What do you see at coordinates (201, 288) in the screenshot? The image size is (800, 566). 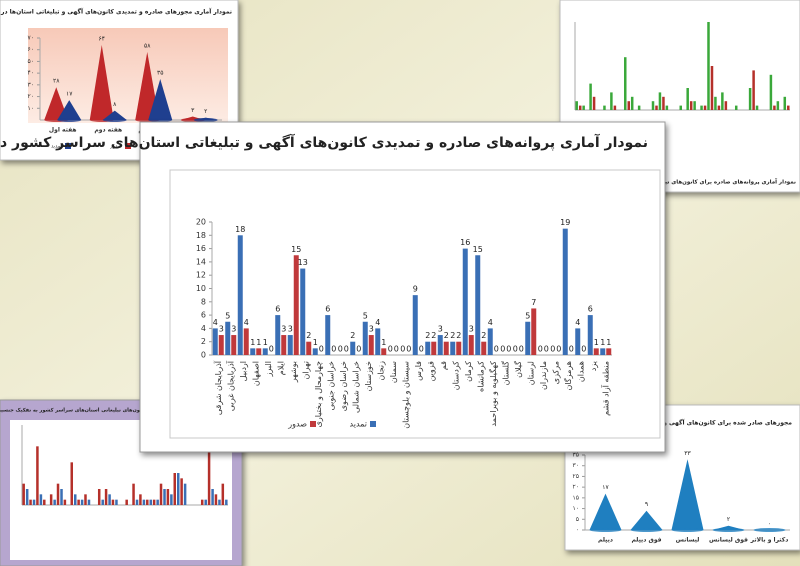 I see `y-tick-label: 10` at bounding box center [201, 288].